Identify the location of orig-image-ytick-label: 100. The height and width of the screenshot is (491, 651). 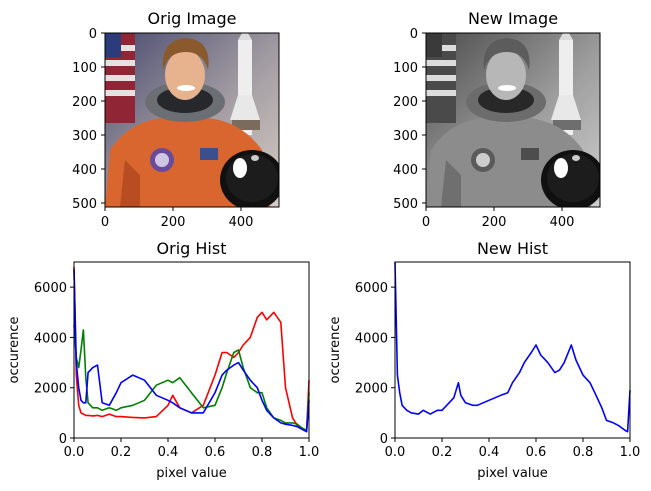
(84, 68).